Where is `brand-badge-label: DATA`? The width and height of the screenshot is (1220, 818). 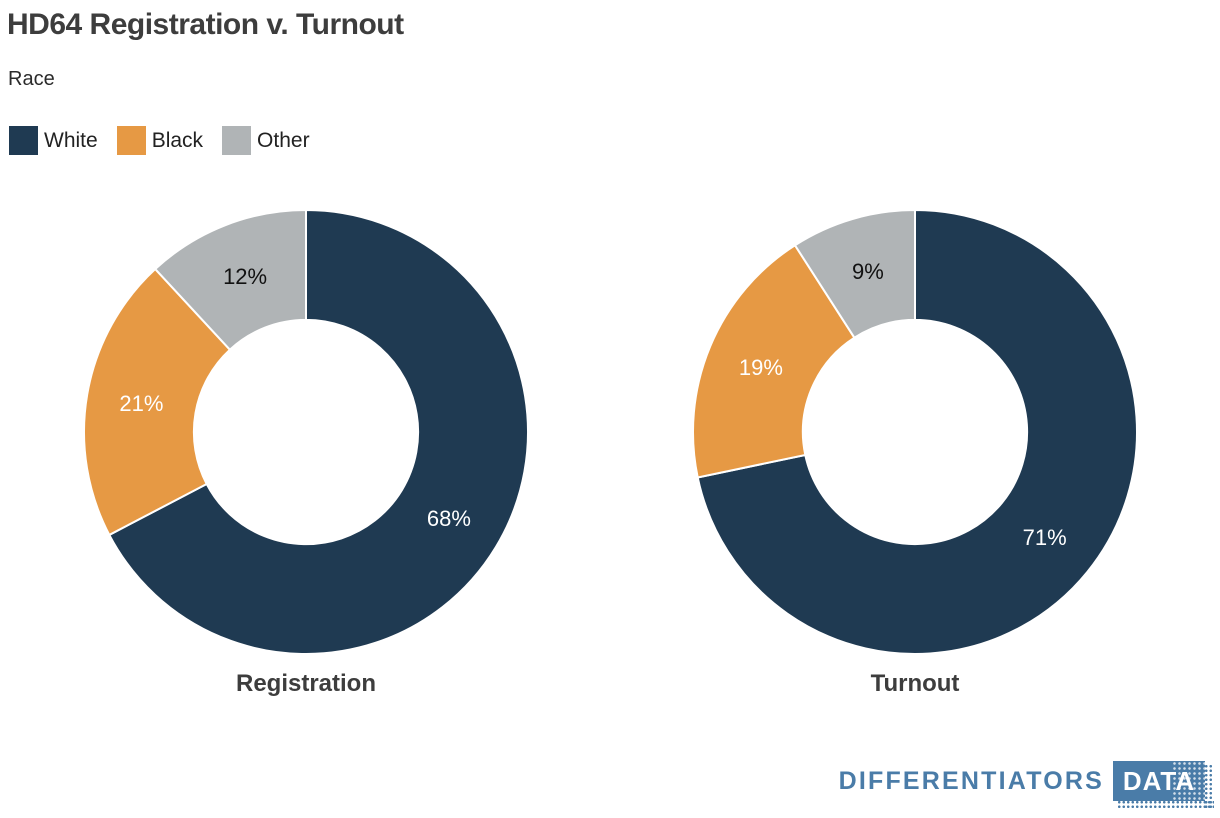 brand-badge-label: DATA is located at coordinates (1159, 780).